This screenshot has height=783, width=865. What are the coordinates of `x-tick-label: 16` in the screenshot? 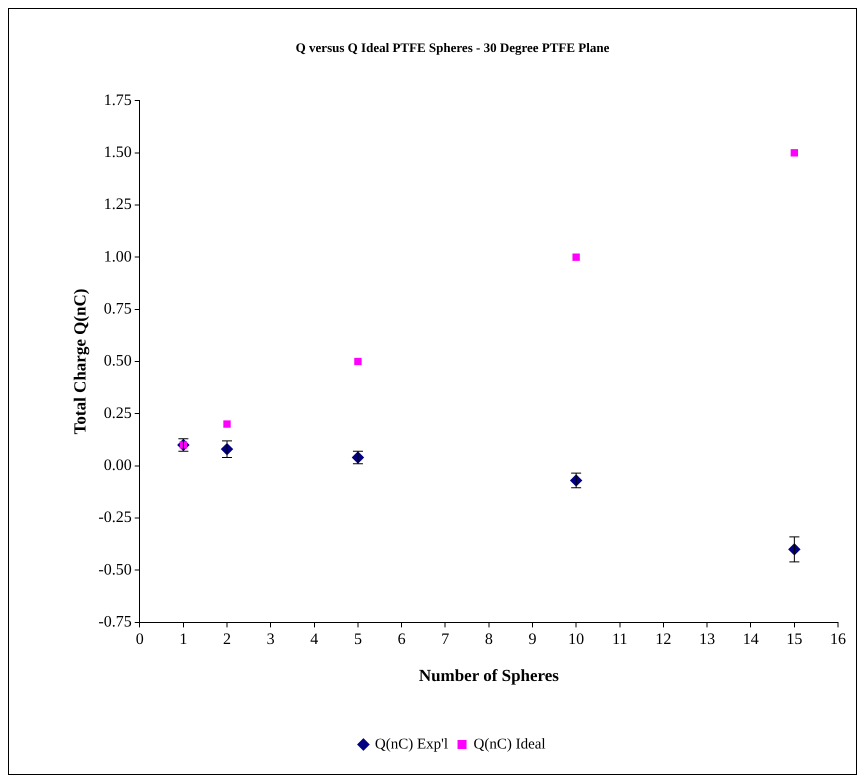 It's located at (838, 639).